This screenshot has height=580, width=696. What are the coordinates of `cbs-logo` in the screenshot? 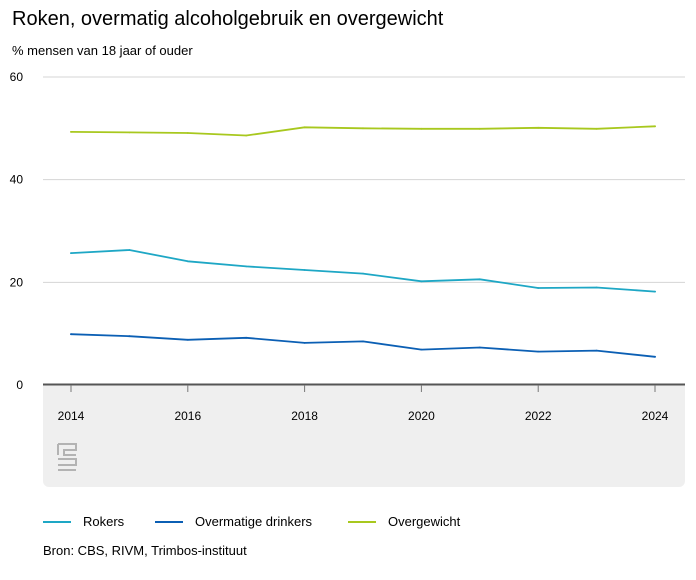 It's located at (67, 457).